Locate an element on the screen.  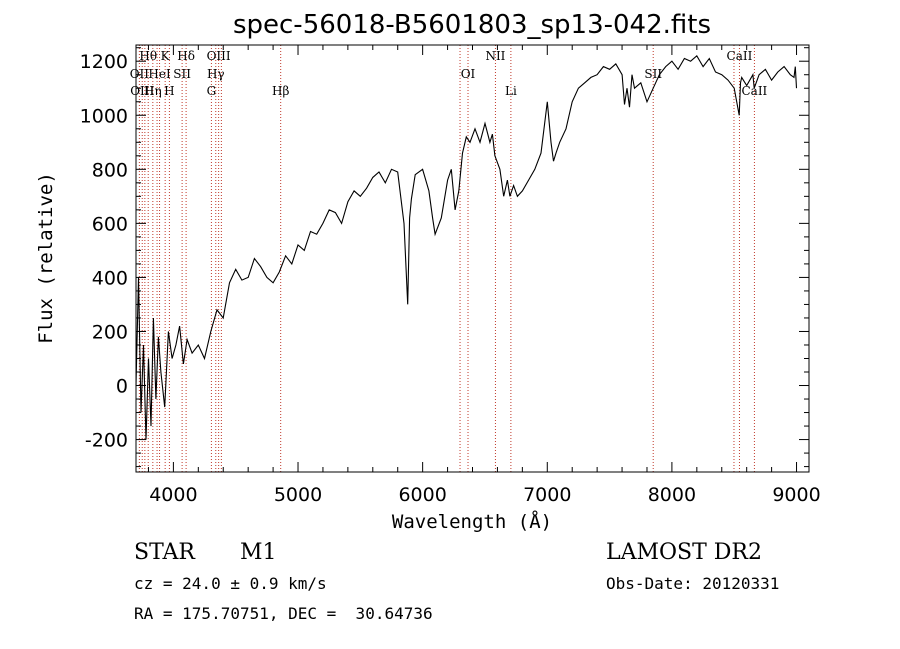
spectral-line-label: Hβ is located at coordinates (280, 91).